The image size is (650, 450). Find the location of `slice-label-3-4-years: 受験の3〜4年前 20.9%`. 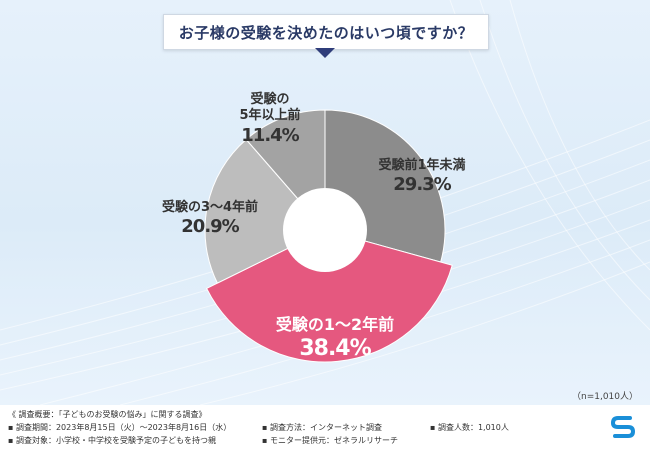

slice-label-3-4-years: 受験の3〜4年前 20.9% is located at coordinates (210, 219).